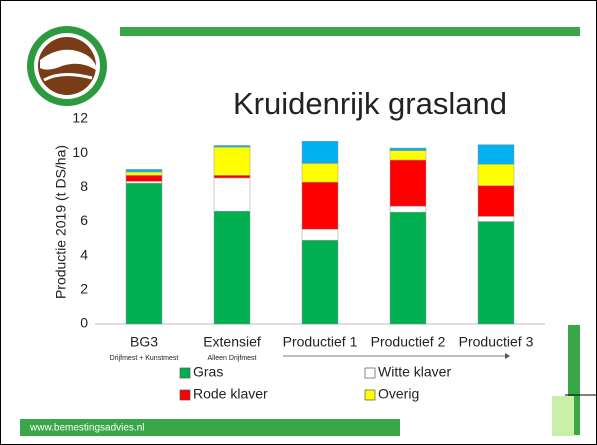  What do you see at coordinates (80, 118) in the screenshot?
I see `y-tick-label: 12` at bounding box center [80, 118].